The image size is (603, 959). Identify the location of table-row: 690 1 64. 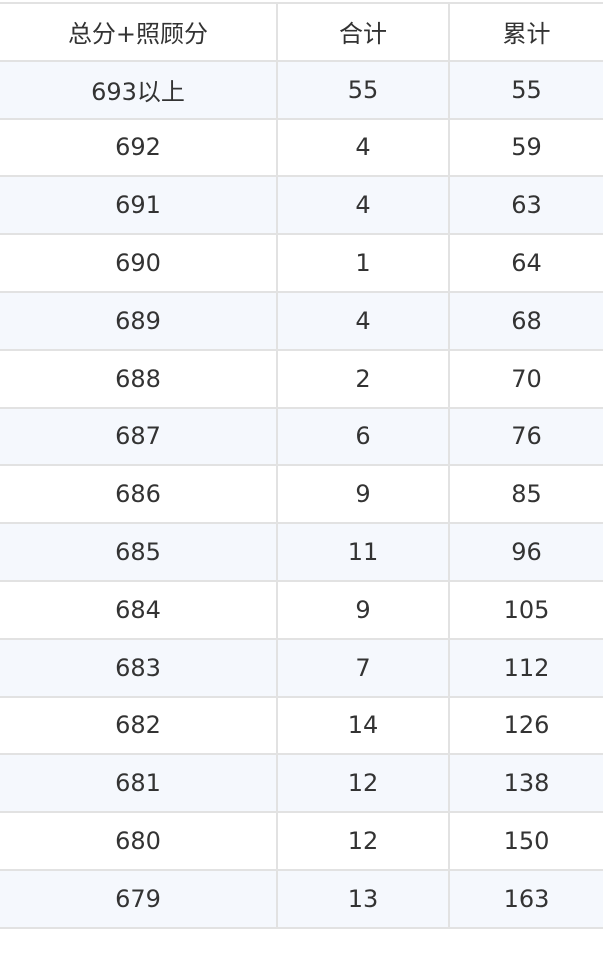
(301, 263).